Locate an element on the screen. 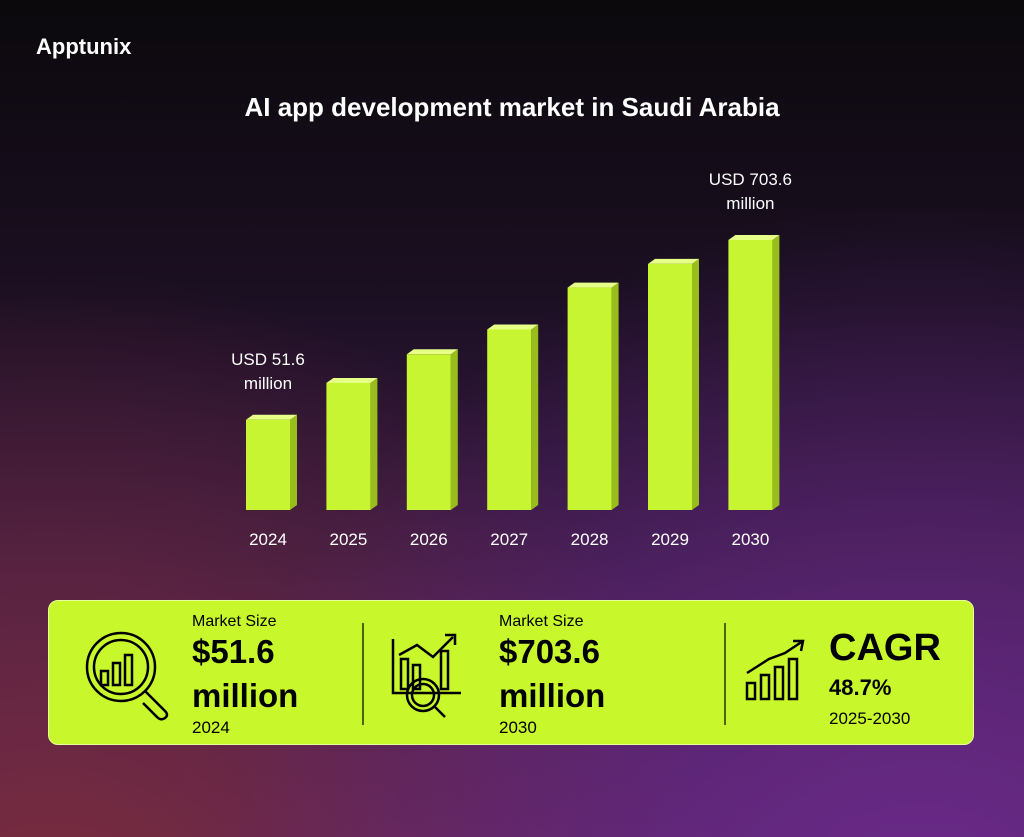  x-tick-label: 2026 is located at coordinates (429, 539).